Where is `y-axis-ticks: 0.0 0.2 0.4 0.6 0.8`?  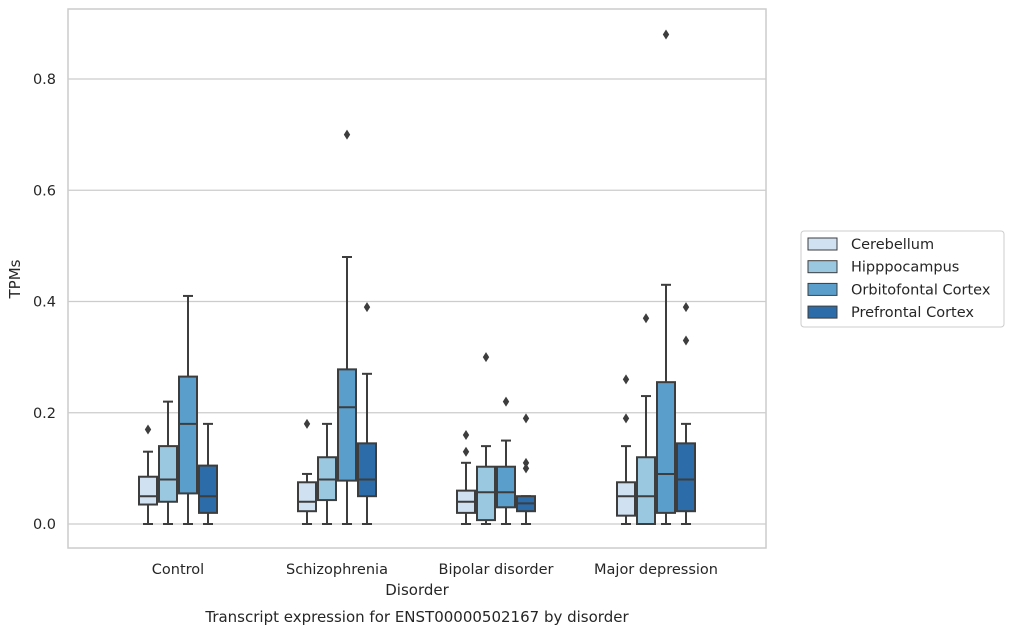 y-axis-ticks: 0.0 0.2 0.4 0.6 0.8 is located at coordinates (44, 302).